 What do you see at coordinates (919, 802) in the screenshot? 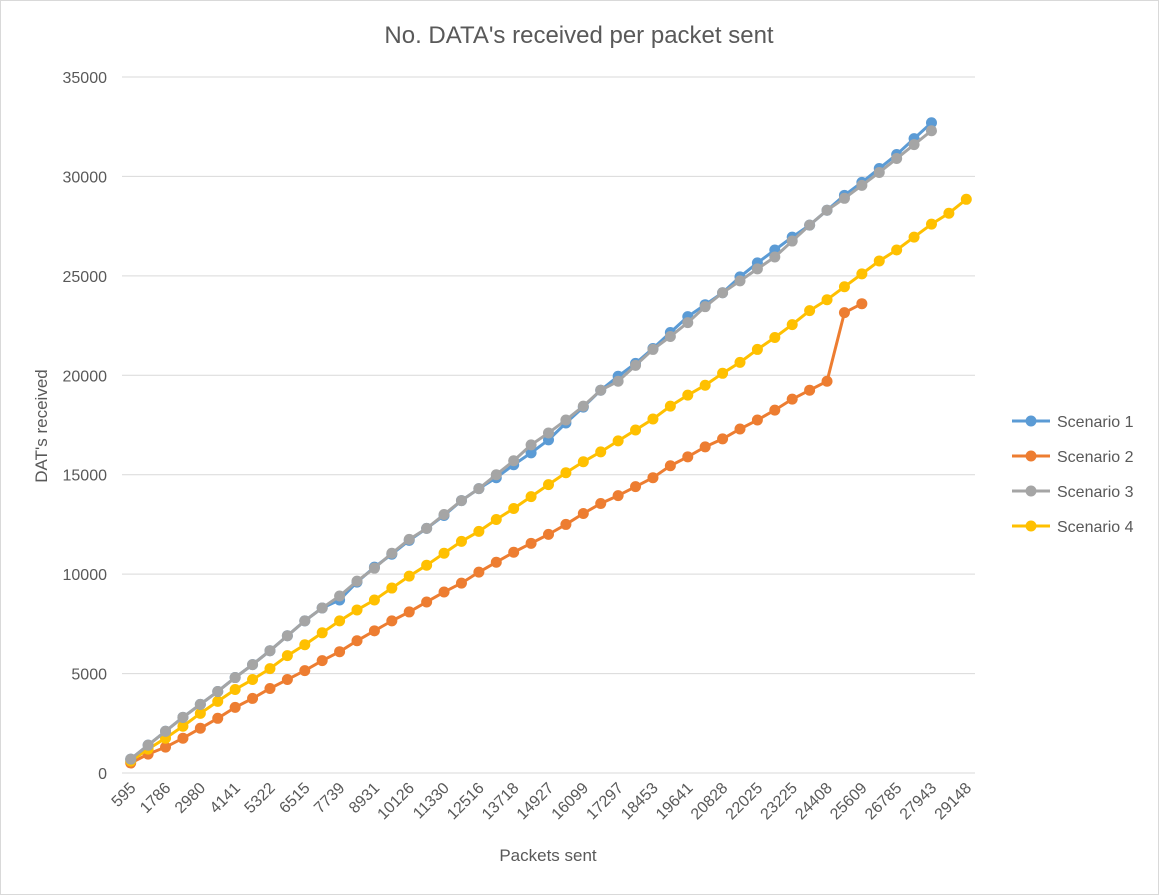
I see `x-tick-label: 27943` at bounding box center [919, 802].